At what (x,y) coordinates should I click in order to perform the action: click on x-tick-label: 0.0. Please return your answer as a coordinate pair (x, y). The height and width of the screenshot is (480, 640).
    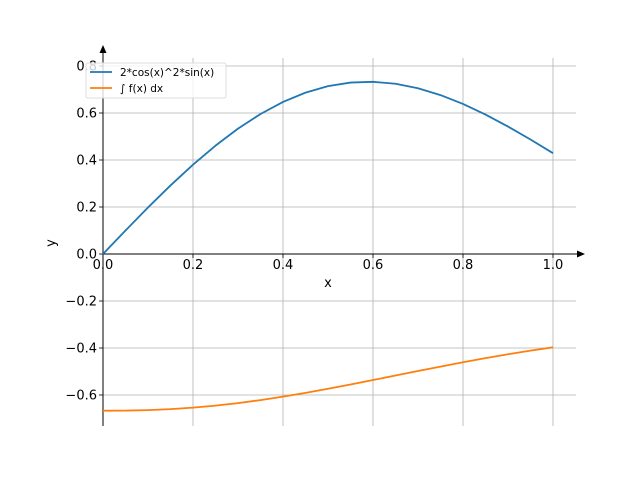
    Looking at the image, I should click on (103, 265).